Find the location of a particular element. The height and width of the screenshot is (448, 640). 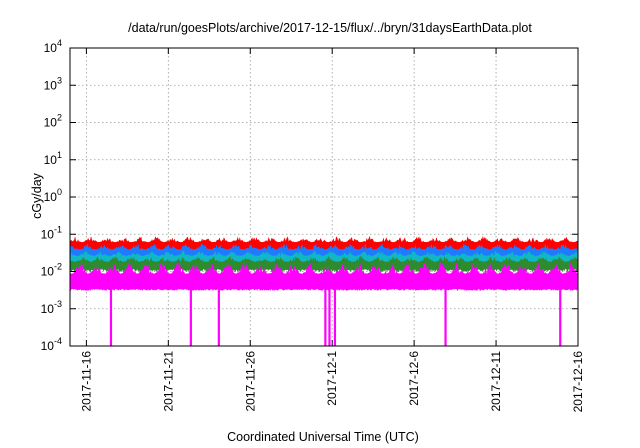

y-tick-label: 10⁻¹ is located at coordinates (51, 232).